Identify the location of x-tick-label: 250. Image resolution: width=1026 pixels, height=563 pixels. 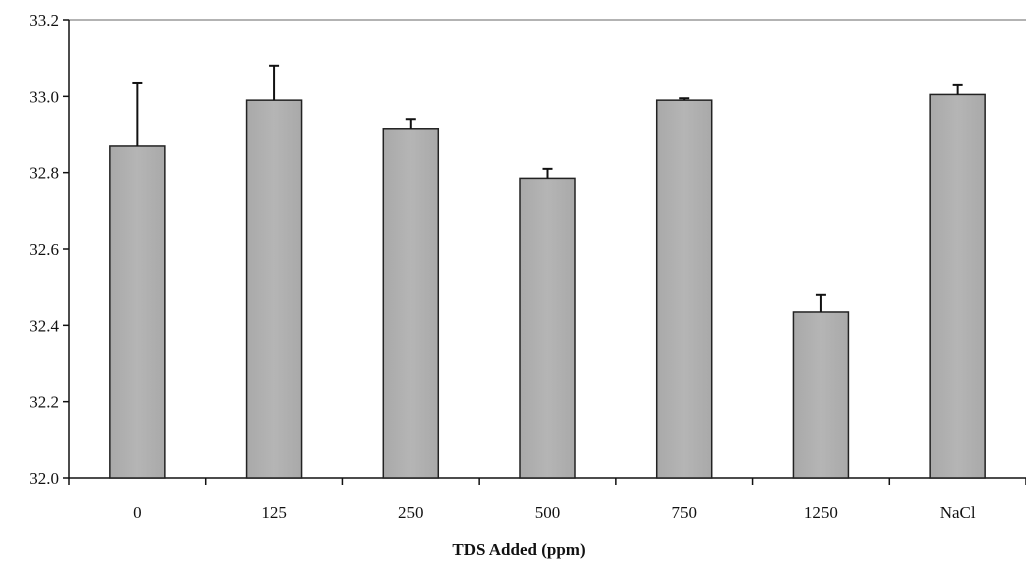
(411, 512).